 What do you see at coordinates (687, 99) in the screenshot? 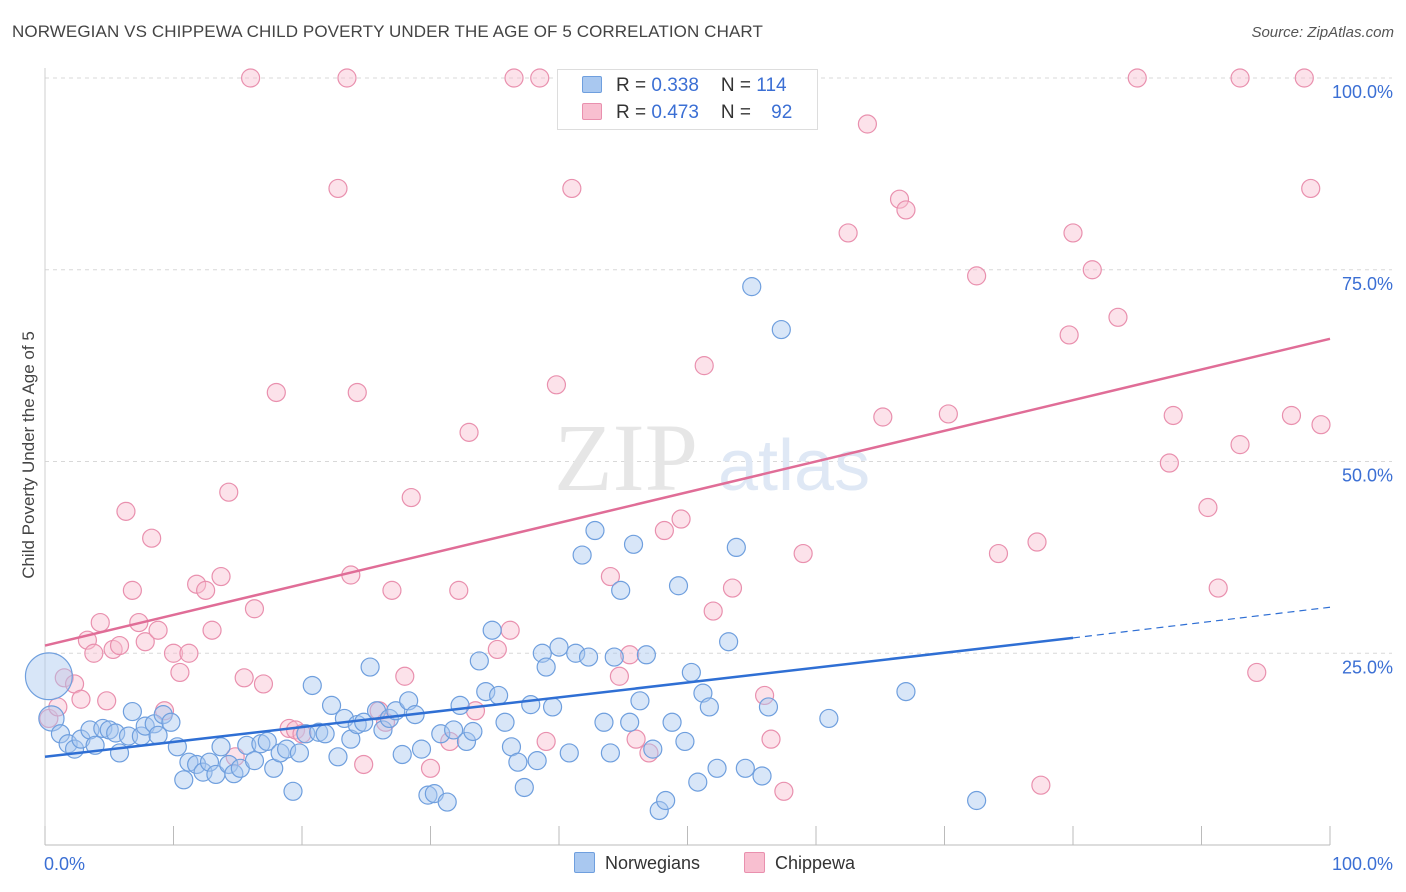
I see `correlation-legend: R = 0.338 N = 114 R = 0.473 N = 92` at bounding box center [687, 99].